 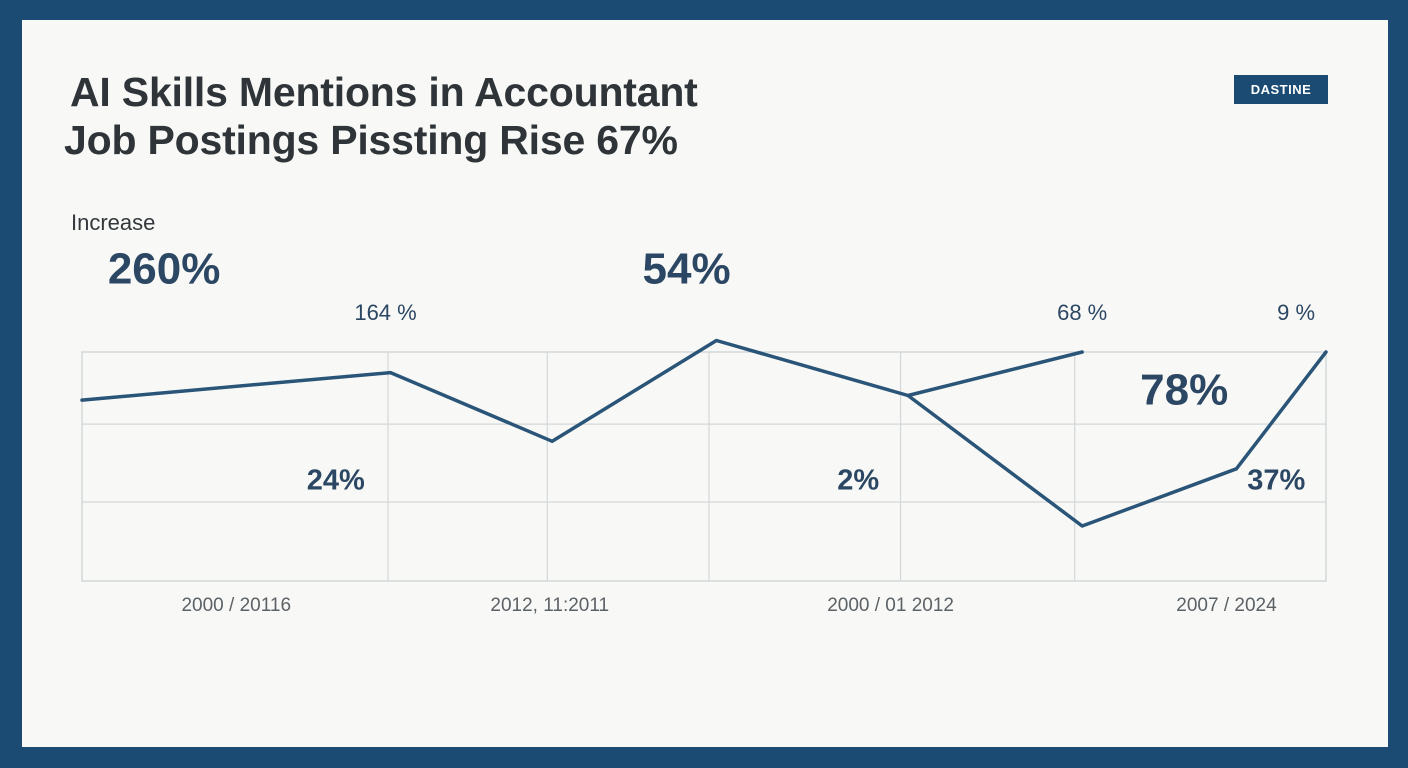 What do you see at coordinates (687, 268) in the screenshot?
I see `data-label: 54%` at bounding box center [687, 268].